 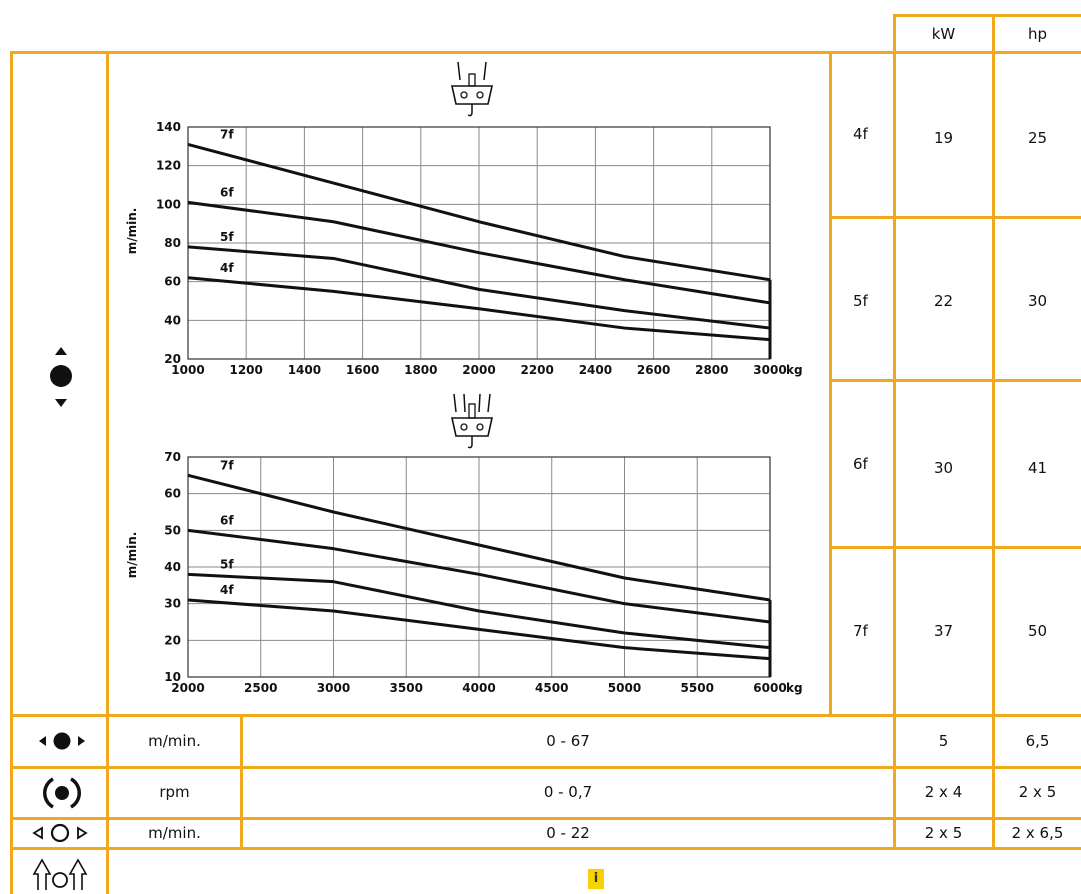 I want to click on x-tick-label: 2400, so click(x=595, y=370).